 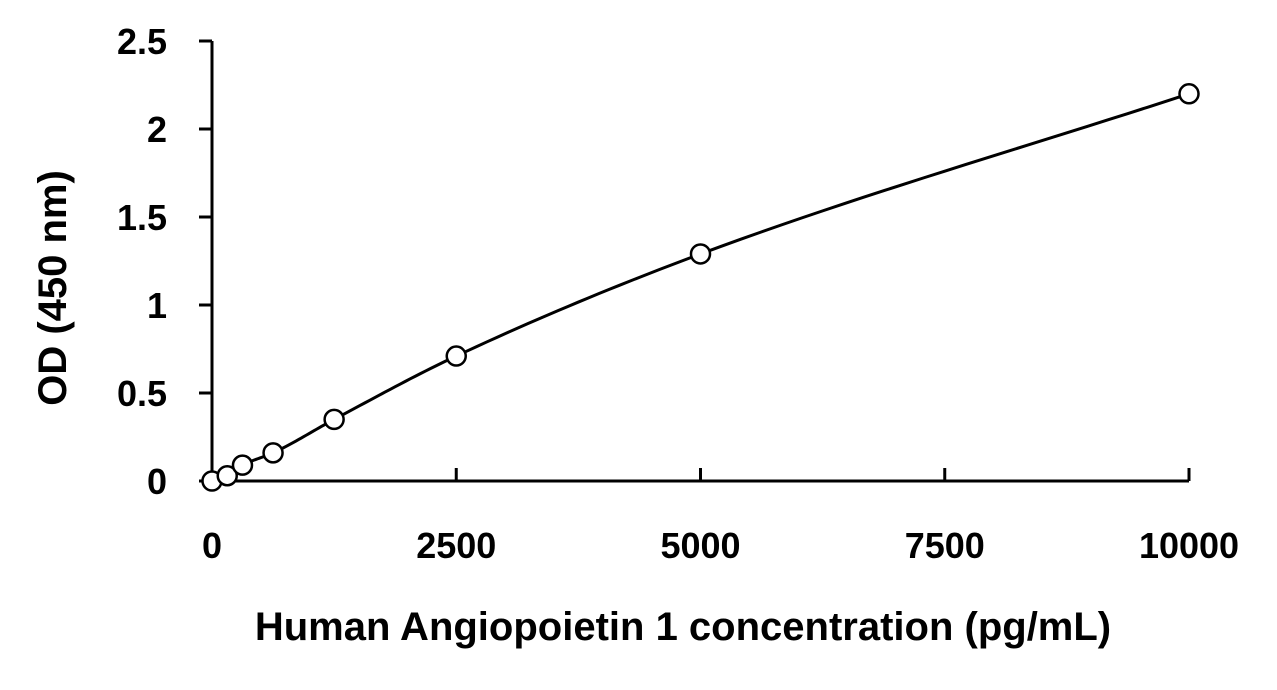 I want to click on y-tick-label: 1, so click(x=157, y=305).